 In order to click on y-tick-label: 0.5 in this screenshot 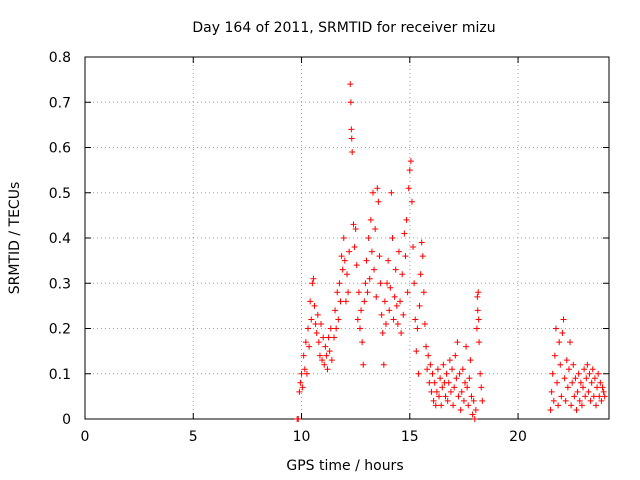, I will do `click(60, 194)`.